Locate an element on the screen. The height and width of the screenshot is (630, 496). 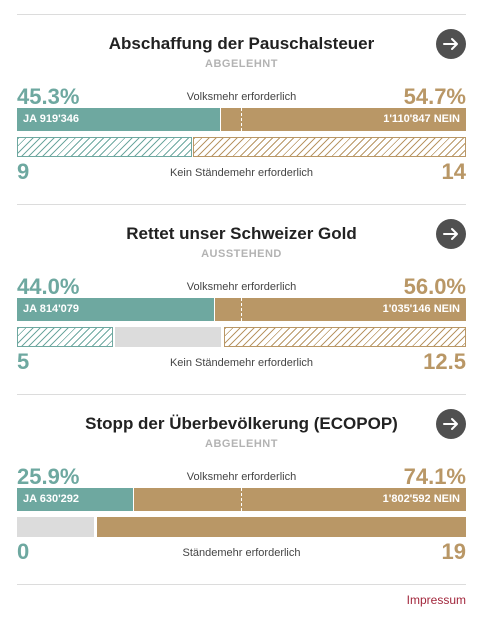
staendemehr-label: Ständemehr erforderlich is located at coordinates (241, 553).